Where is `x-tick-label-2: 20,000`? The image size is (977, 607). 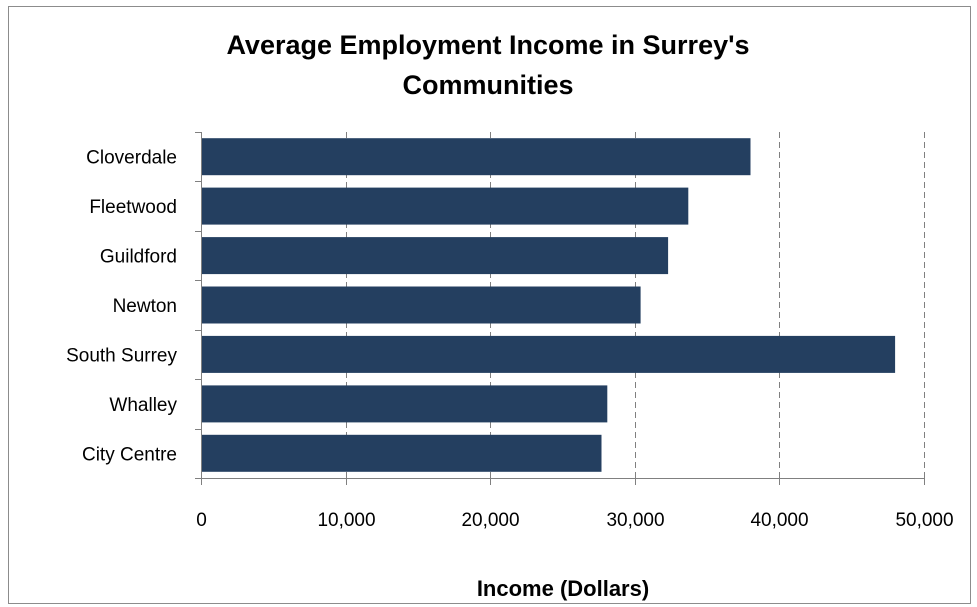
x-tick-label-2: 20,000 is located at coordinates (490, 520).